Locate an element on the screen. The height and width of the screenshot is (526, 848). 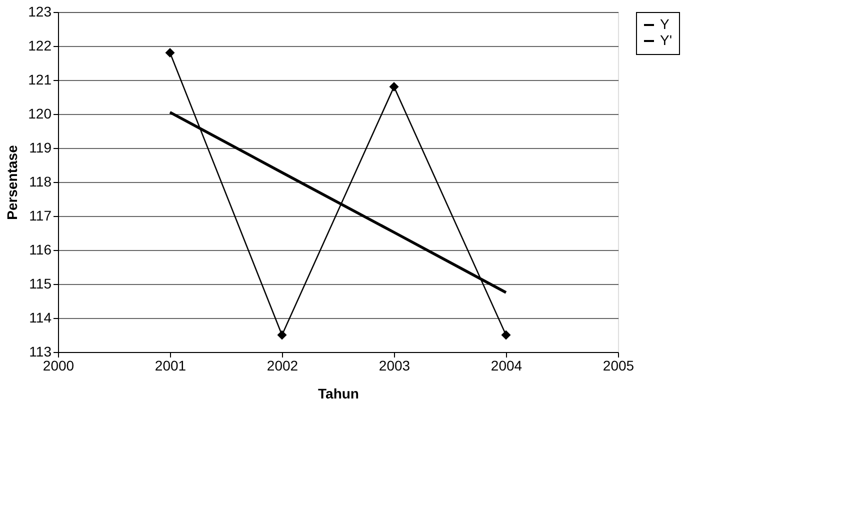
x-axis-title: Tahun is located at coordinates (338, 394).